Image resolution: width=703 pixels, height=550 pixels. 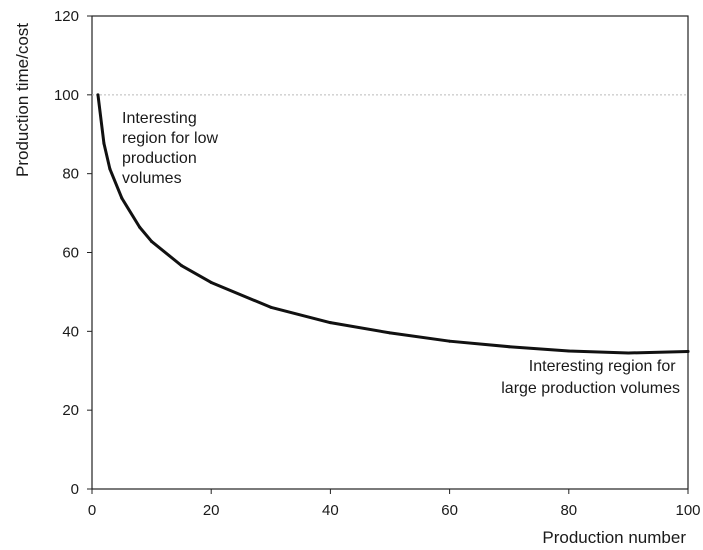 I want to click on x-tick-label: 100, so click(x=687, y=510).